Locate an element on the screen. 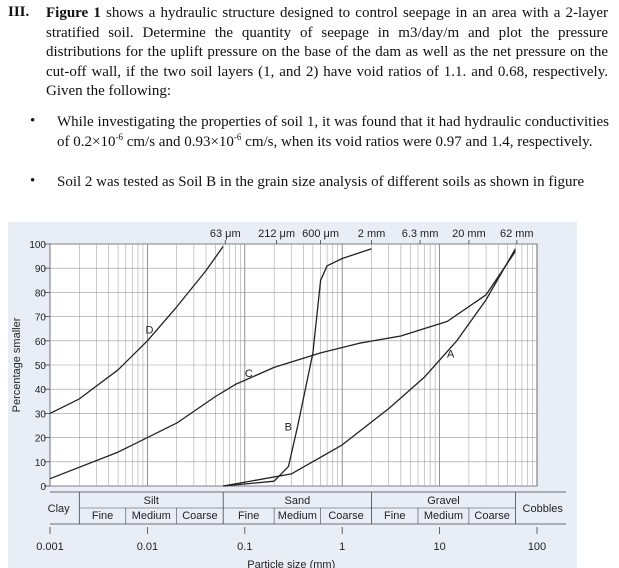  y-tick-label: 50 is located at coordinates (41, 366).